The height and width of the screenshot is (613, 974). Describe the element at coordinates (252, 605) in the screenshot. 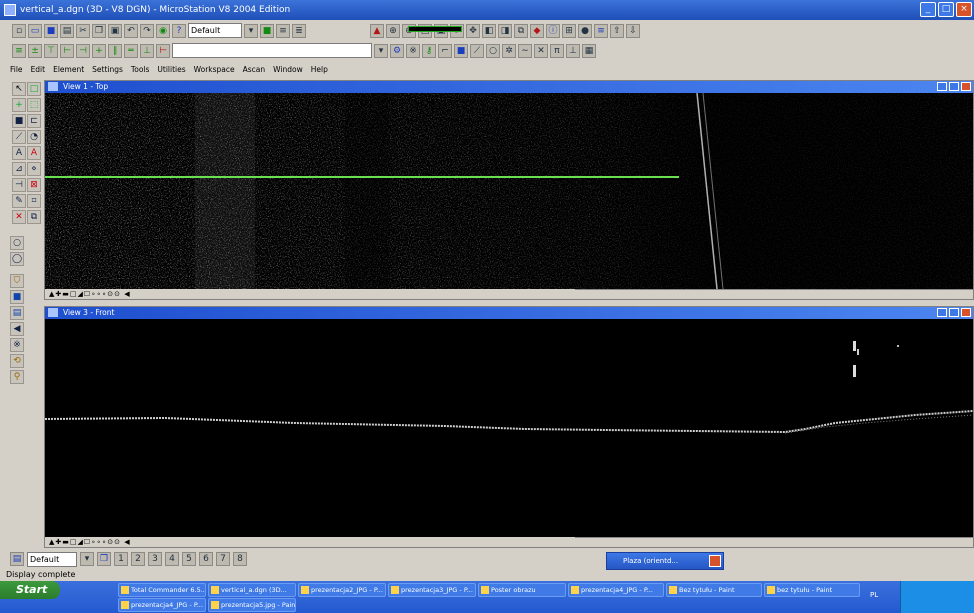

I see `task-item: prezentacja5.jpg - Paint` at that location.